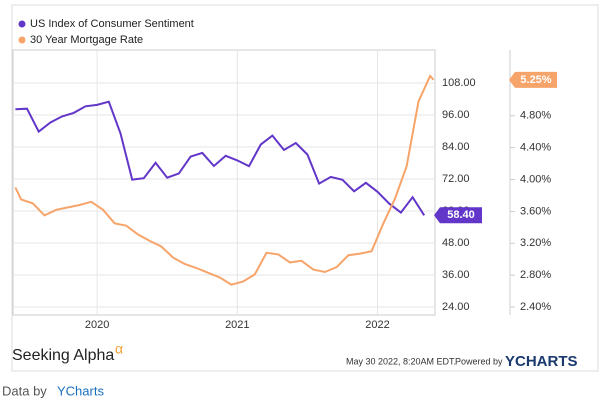  Describe the element at coordinates (97, 325) in the screenshot. I see `x-tick-label: 2020` at that location.